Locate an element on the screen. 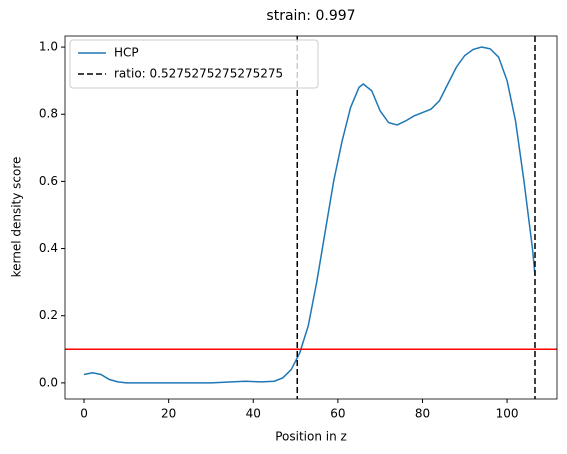  y-axis-label: kernel density score is located at coordinates (17, 217).